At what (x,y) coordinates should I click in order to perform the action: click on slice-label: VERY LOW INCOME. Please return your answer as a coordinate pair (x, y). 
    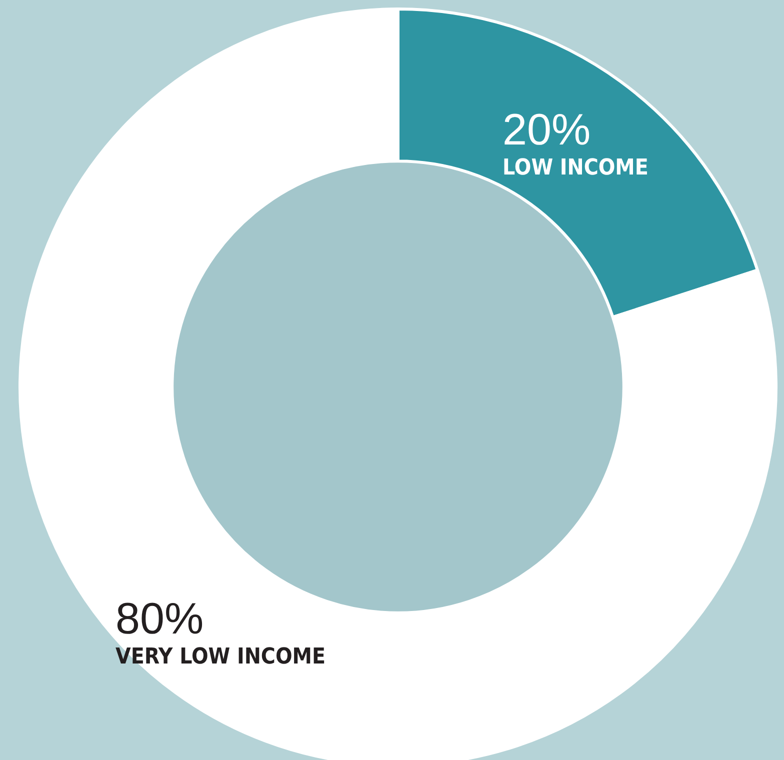
    Looking at the image, I should click on (221, 657).